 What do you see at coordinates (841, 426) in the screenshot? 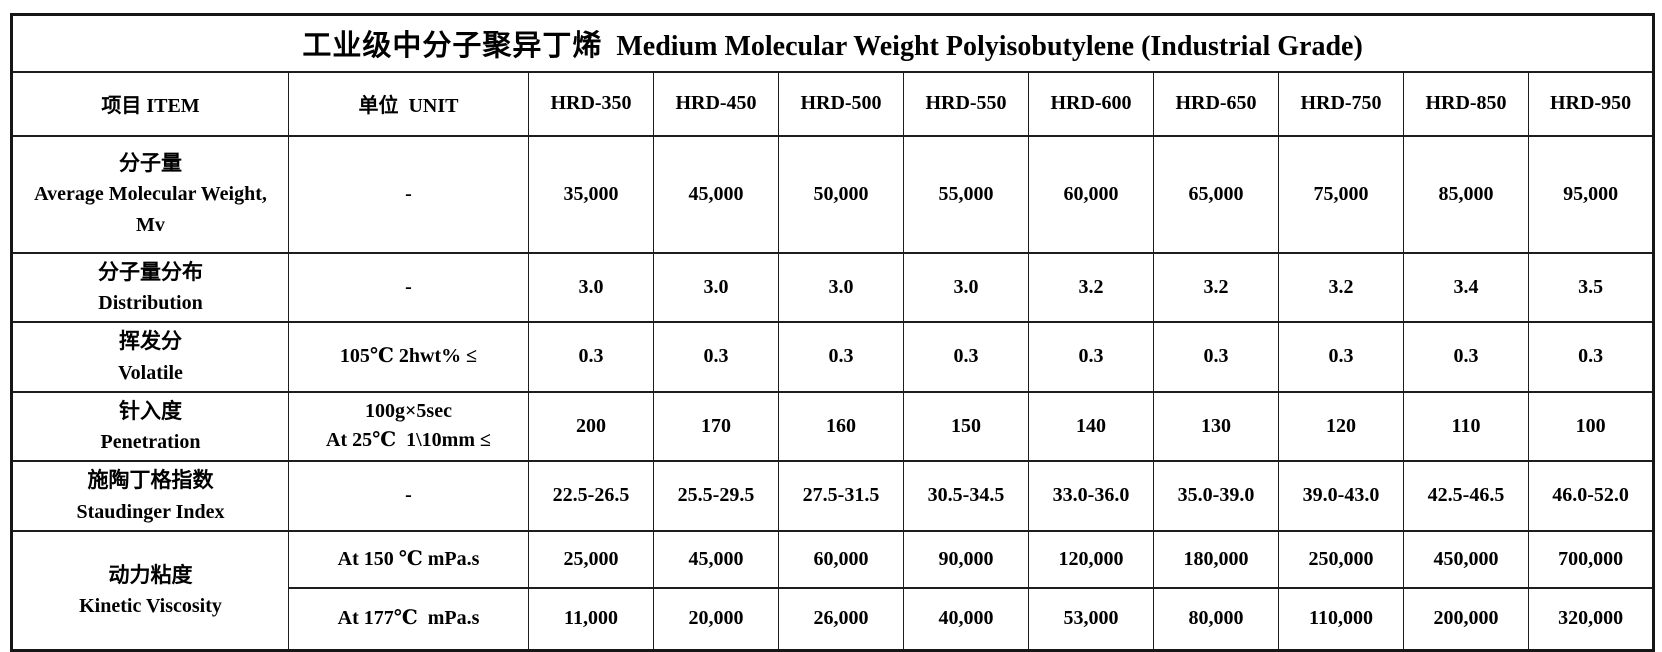
I see `value-penetration-hrd-500: 160` at bounding box center [841, 426].